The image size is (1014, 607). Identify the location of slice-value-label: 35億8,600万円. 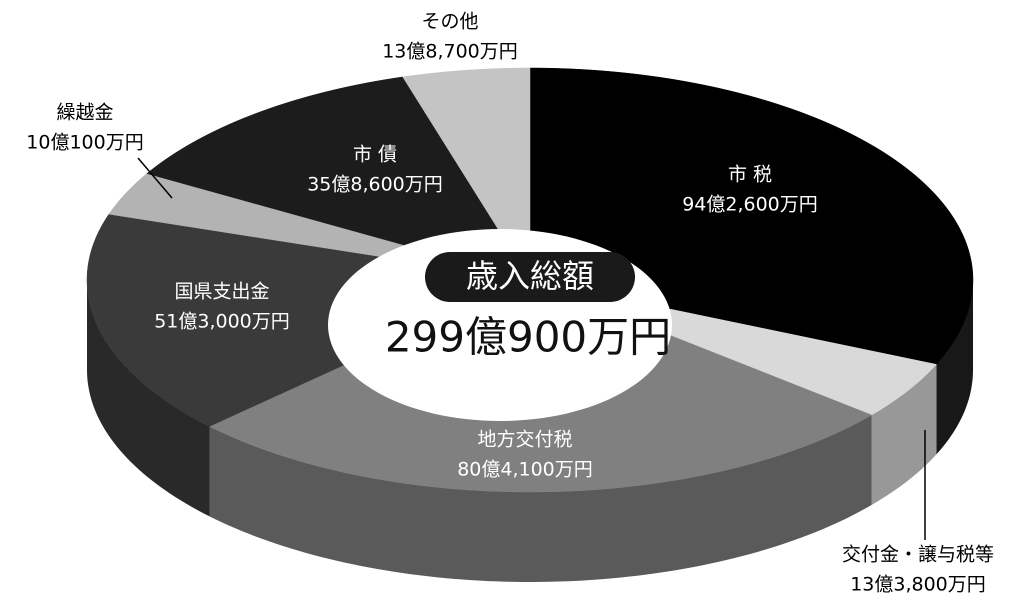
(375, 185).